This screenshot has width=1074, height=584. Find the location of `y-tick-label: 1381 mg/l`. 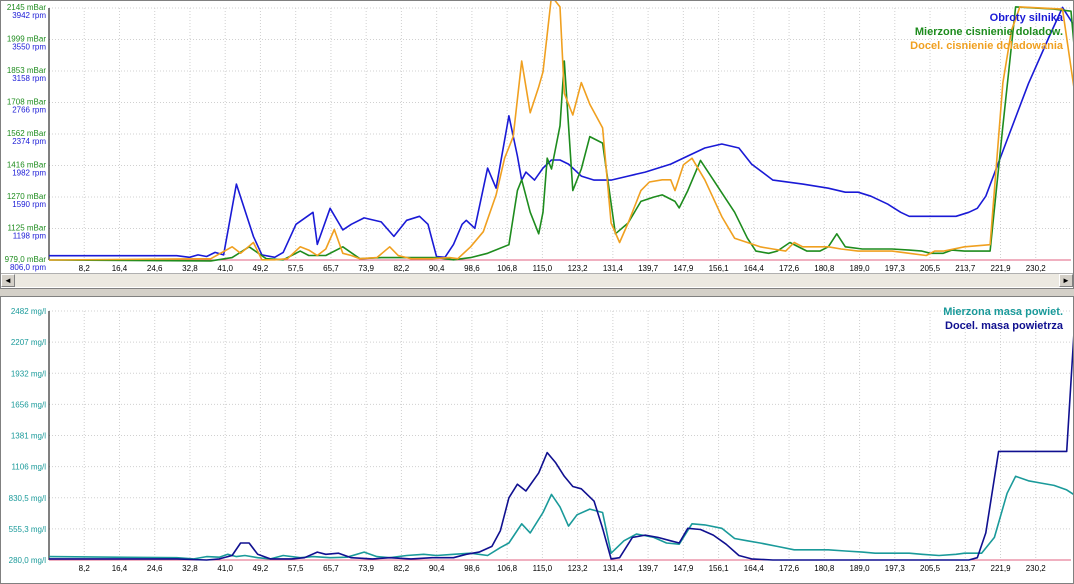

y-tick-label: 1381 mg/l is located at coordinates (28, 436).